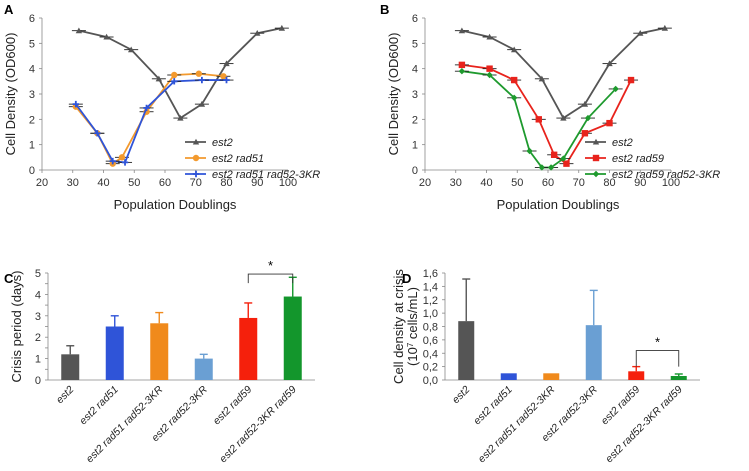 This screenshot has width=749, height=471. What do you see at coordinates (430, 314) in the screenshot?
I see `y-tick-label: 1,0` at bounding box center [430, 314].